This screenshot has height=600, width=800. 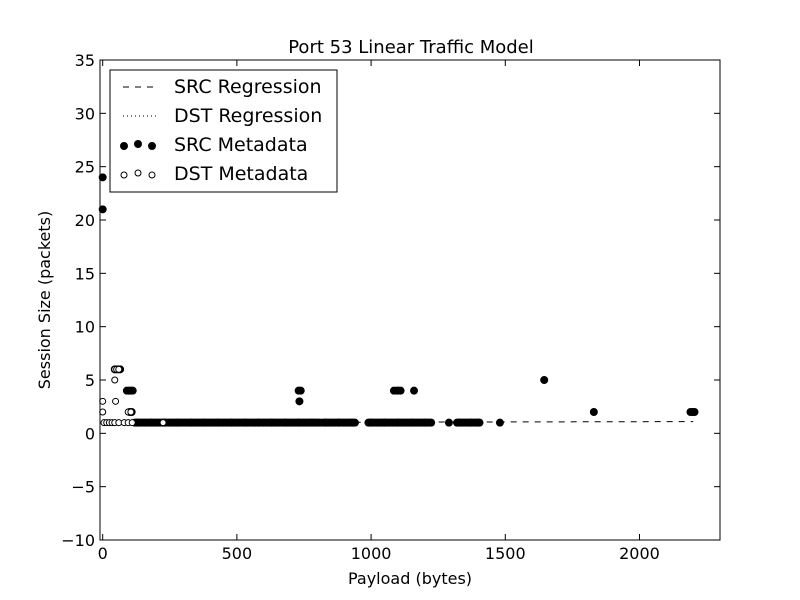 I want to click on legend-label: SRC Metadata, so click(x=241, y=145).